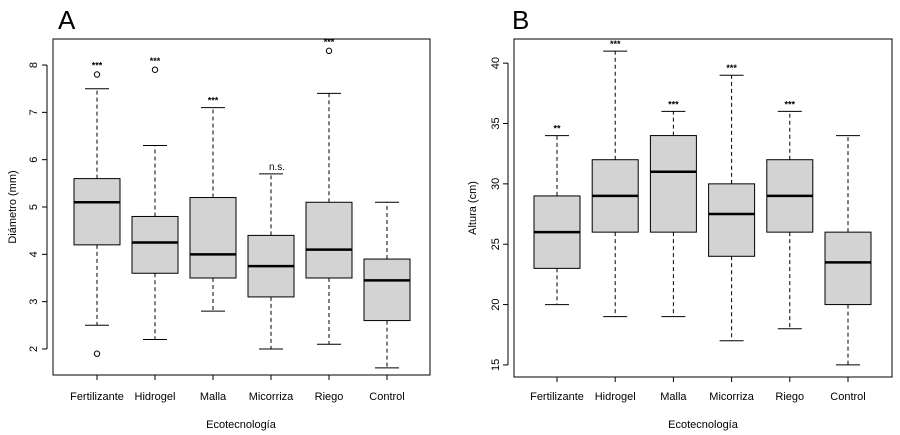 This screenshot has height=435, width=900. I want to click on y-tick-label: 25, so click(496, 244).